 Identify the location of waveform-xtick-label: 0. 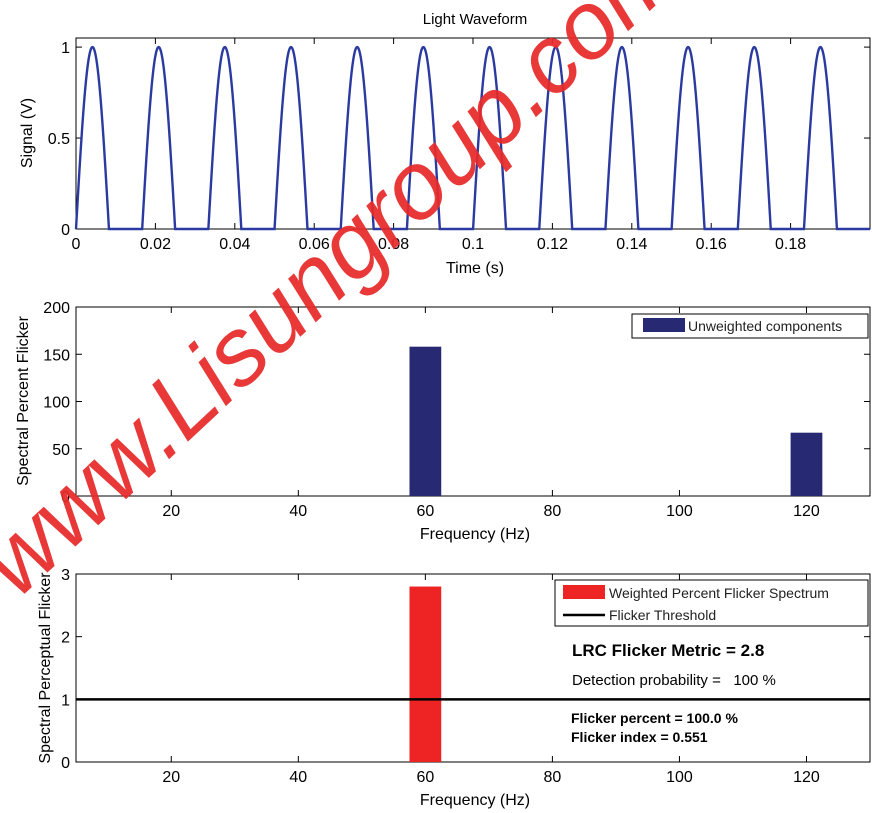
(76, 244).